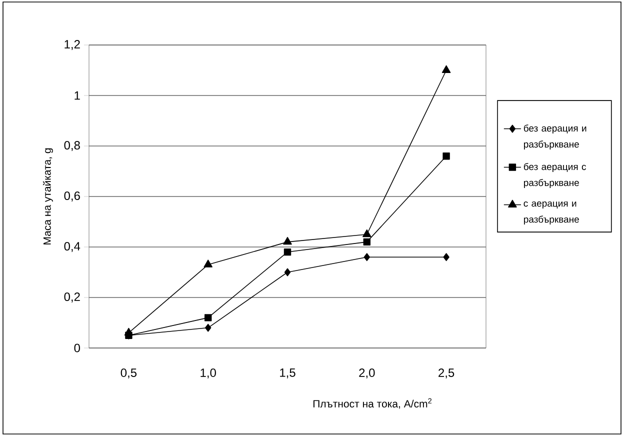 The image size is (624, 436). Describe the element at coordinates (72, 197) in the screenshot. I see `y-tick-label: 0,6` at that location.